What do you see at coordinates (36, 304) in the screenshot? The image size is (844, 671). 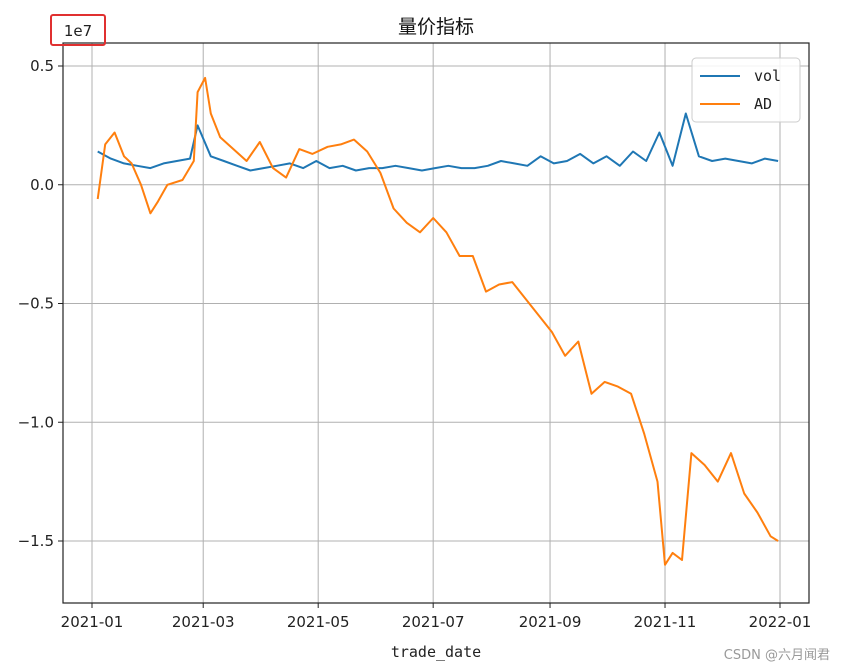 I see `y-tick-label: −0.5` at bounding box center [36, 304].